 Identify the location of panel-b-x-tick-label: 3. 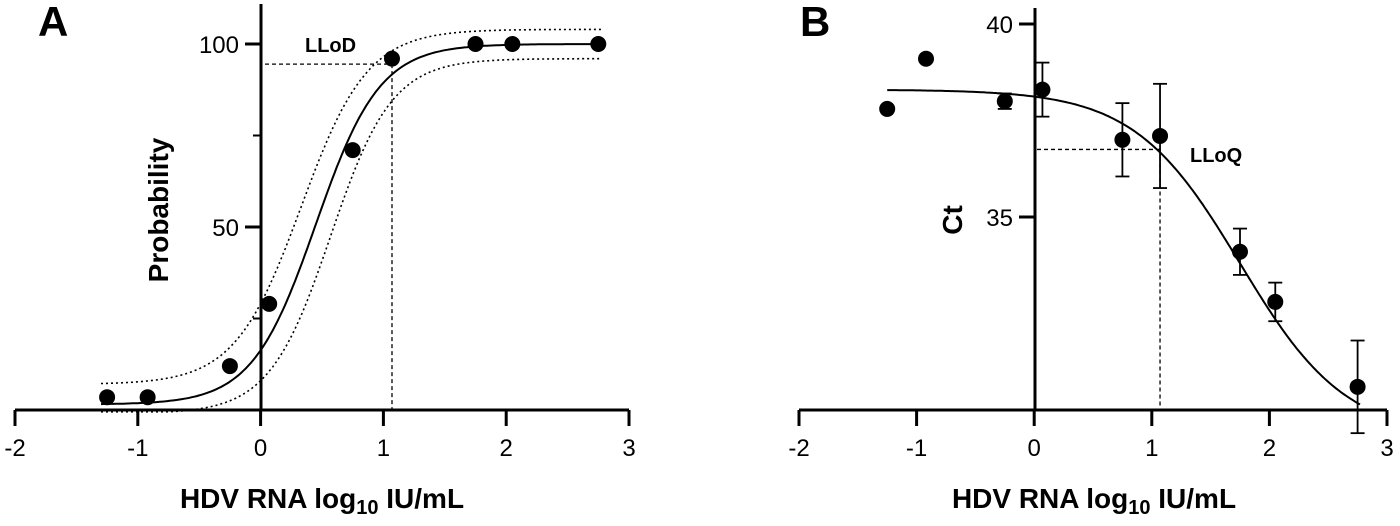
(1386, 448).